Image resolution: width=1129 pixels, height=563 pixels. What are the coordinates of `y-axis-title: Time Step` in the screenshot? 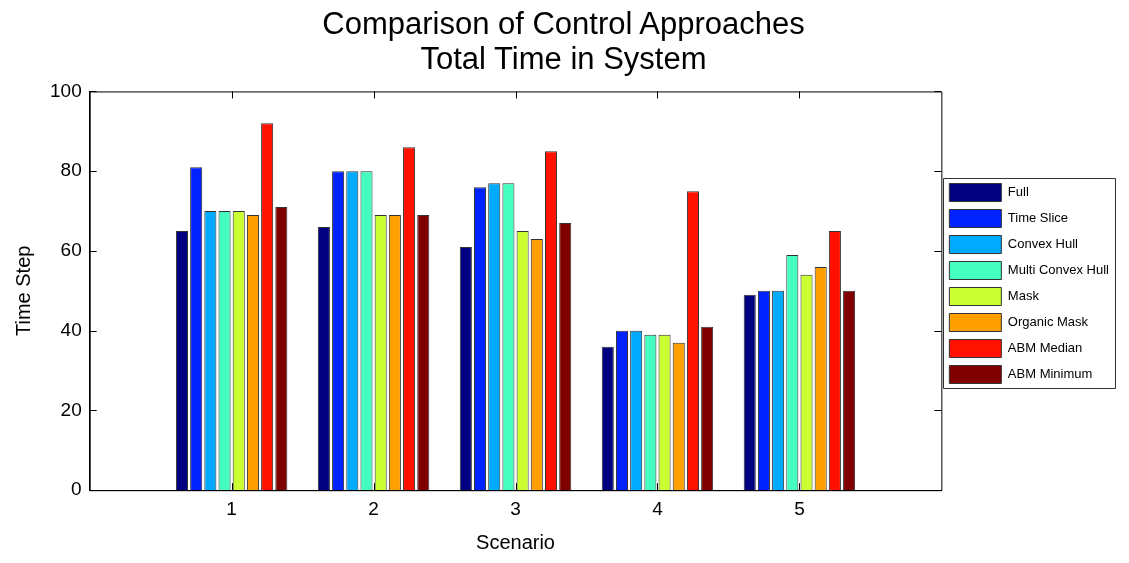 It's located at (22, 291).